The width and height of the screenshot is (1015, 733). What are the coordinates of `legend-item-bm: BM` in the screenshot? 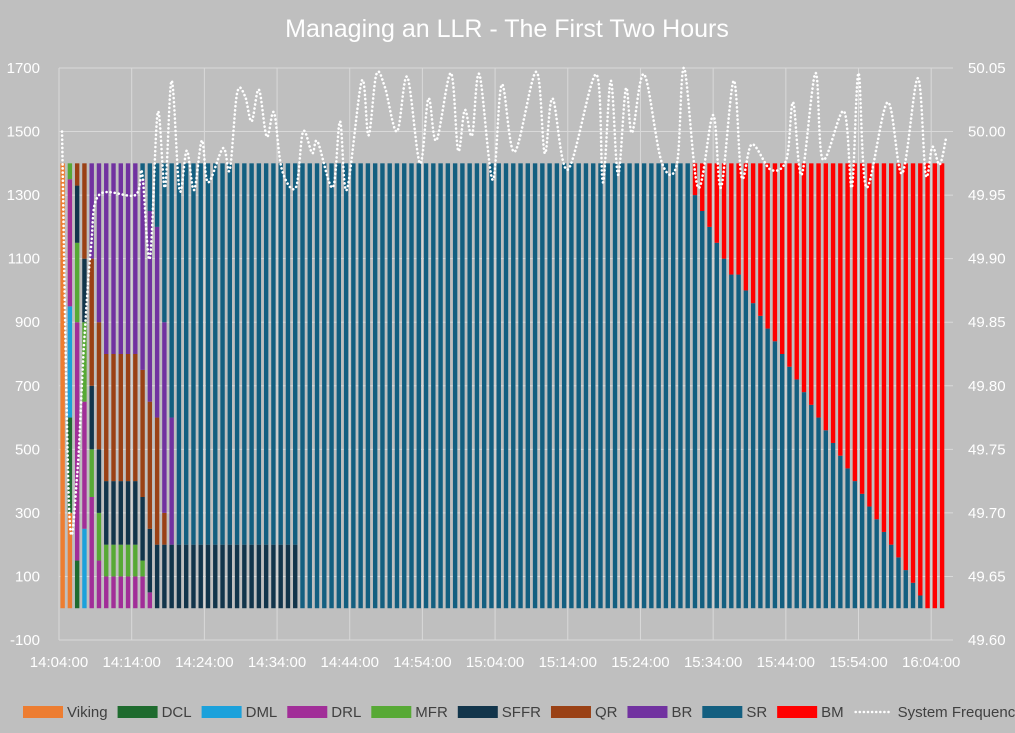 It's located at (810, 712).